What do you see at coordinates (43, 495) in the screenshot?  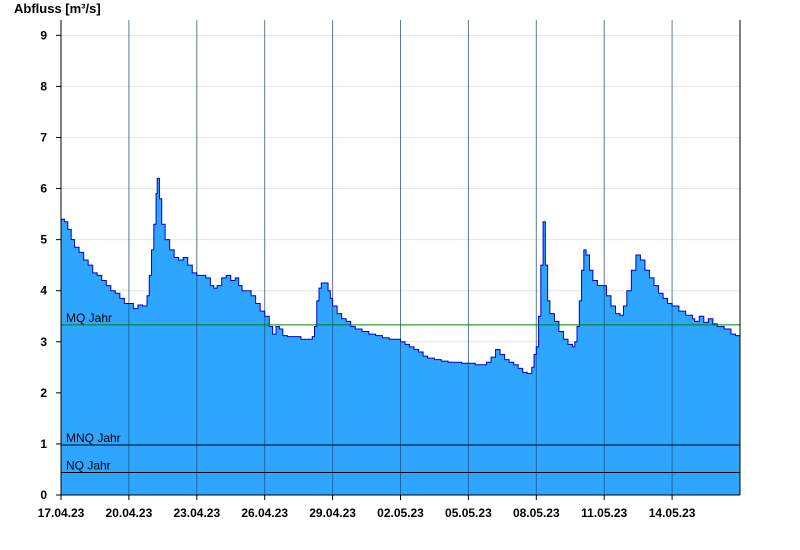 I see `y-tick-label-0: 0` at bounding box center [43, 495].